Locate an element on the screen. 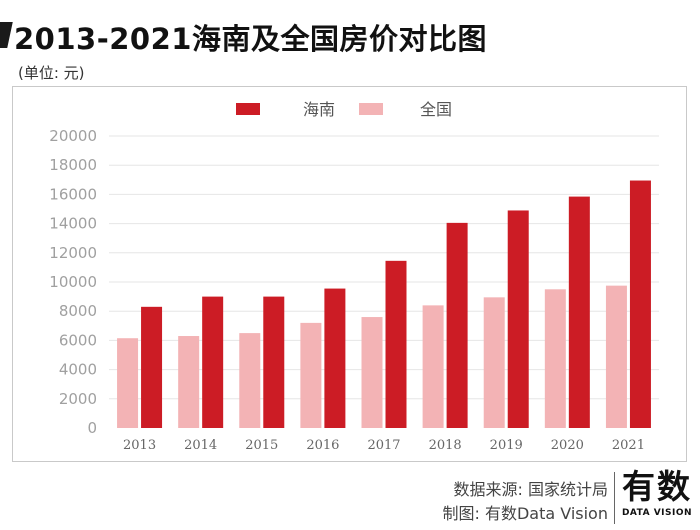 The height and width of the screenshot is (530, 700). legend-label-hainan: 海南 is located at coordinates (319, 109).